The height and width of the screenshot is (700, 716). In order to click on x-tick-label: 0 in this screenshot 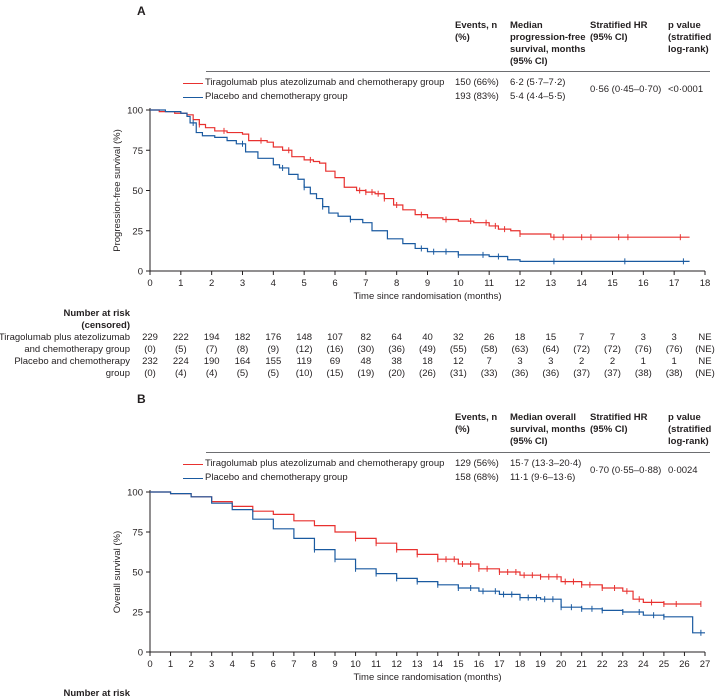, I will do `click(149, 283)`.